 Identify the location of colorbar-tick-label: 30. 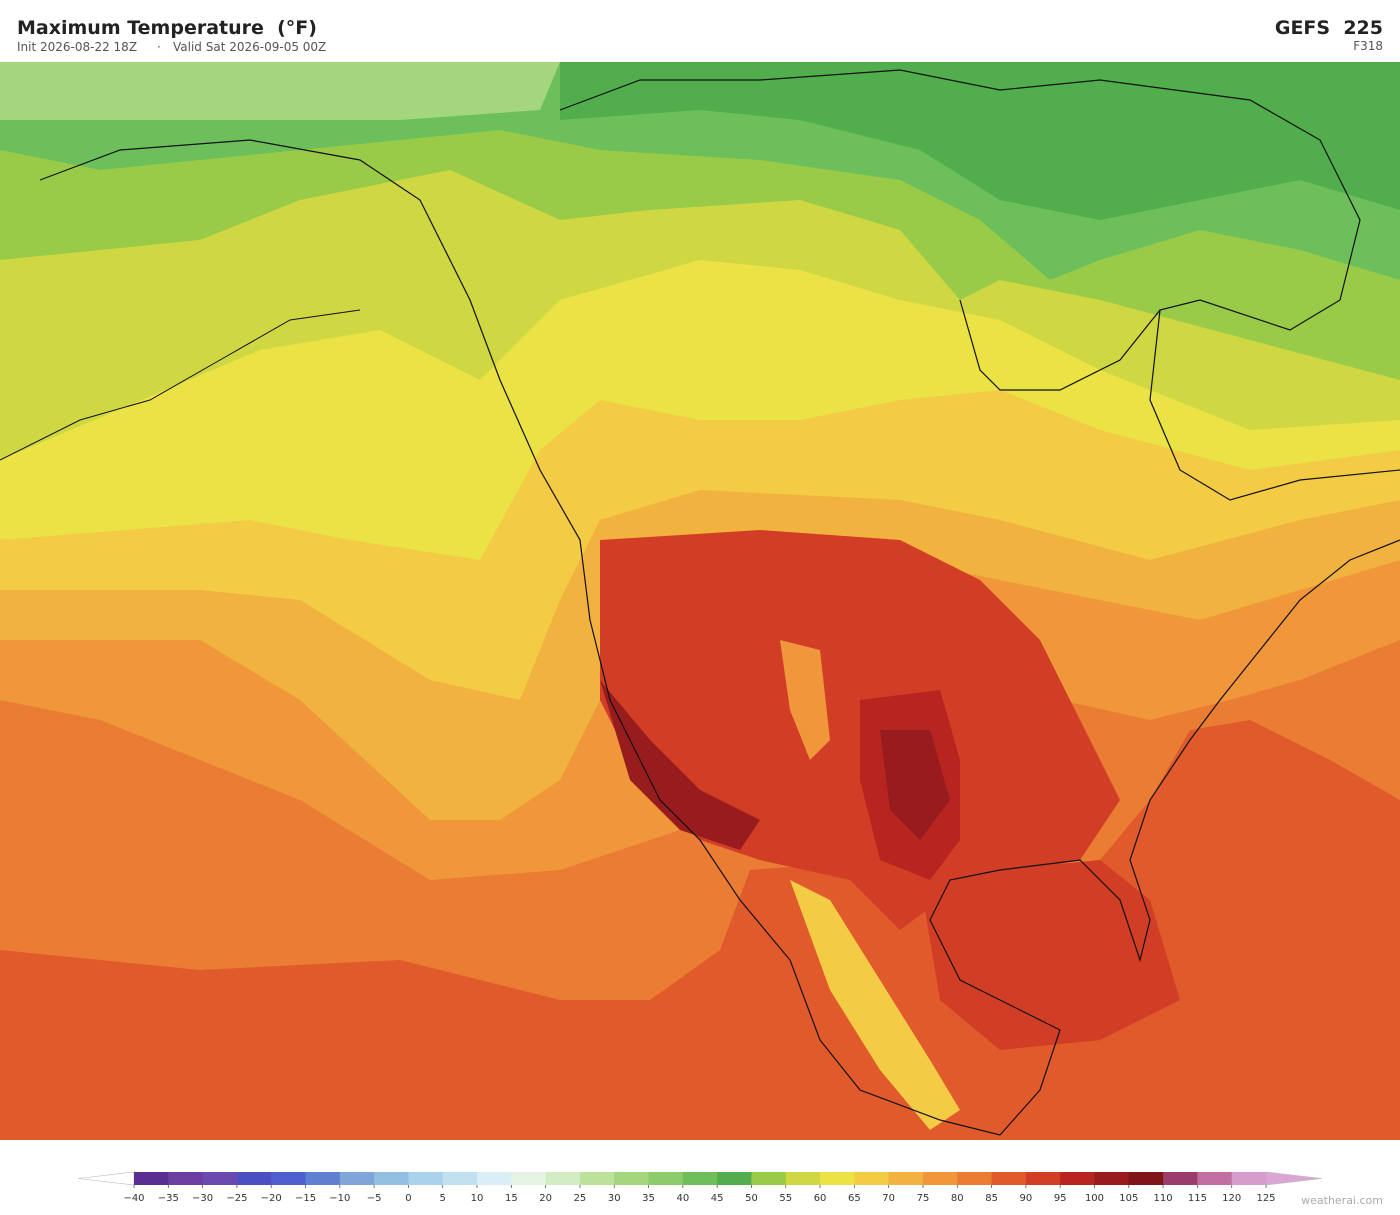
(614, 1198).